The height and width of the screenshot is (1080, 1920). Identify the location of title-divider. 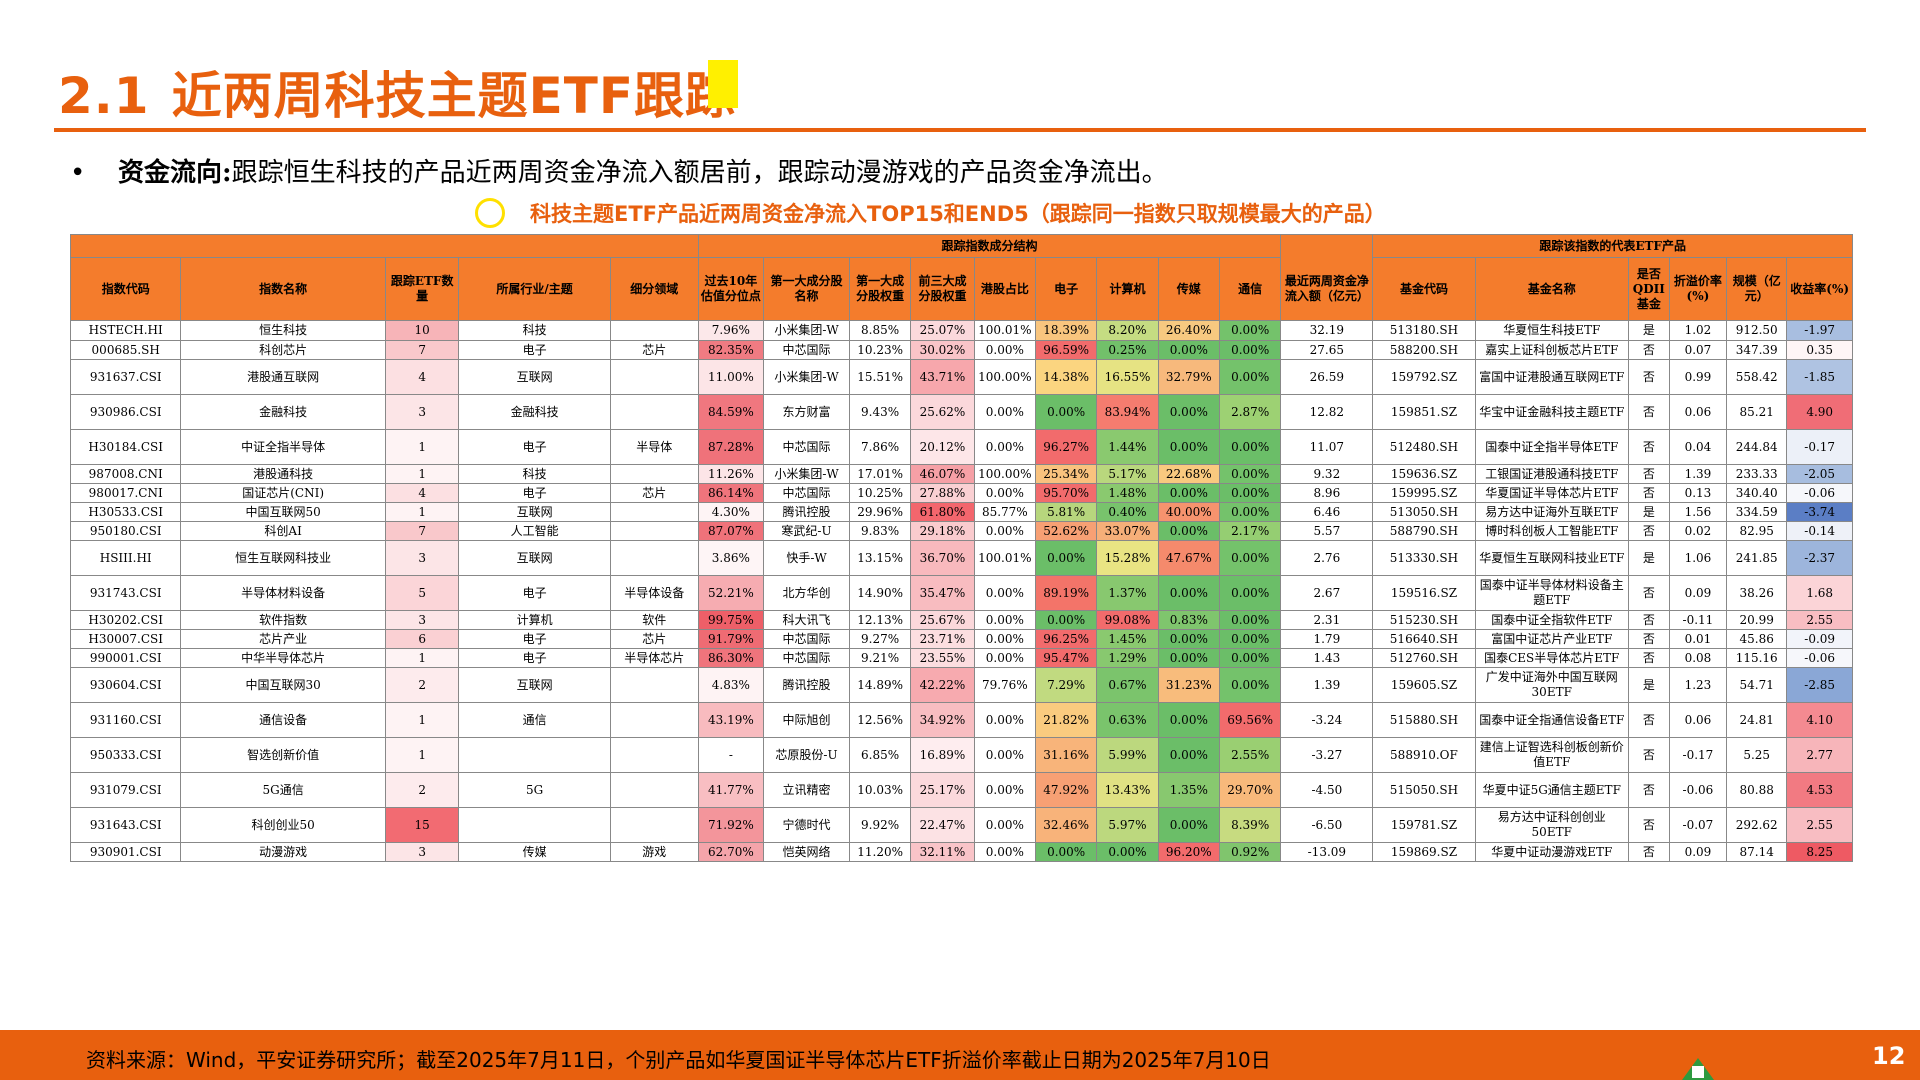
(960, 130).